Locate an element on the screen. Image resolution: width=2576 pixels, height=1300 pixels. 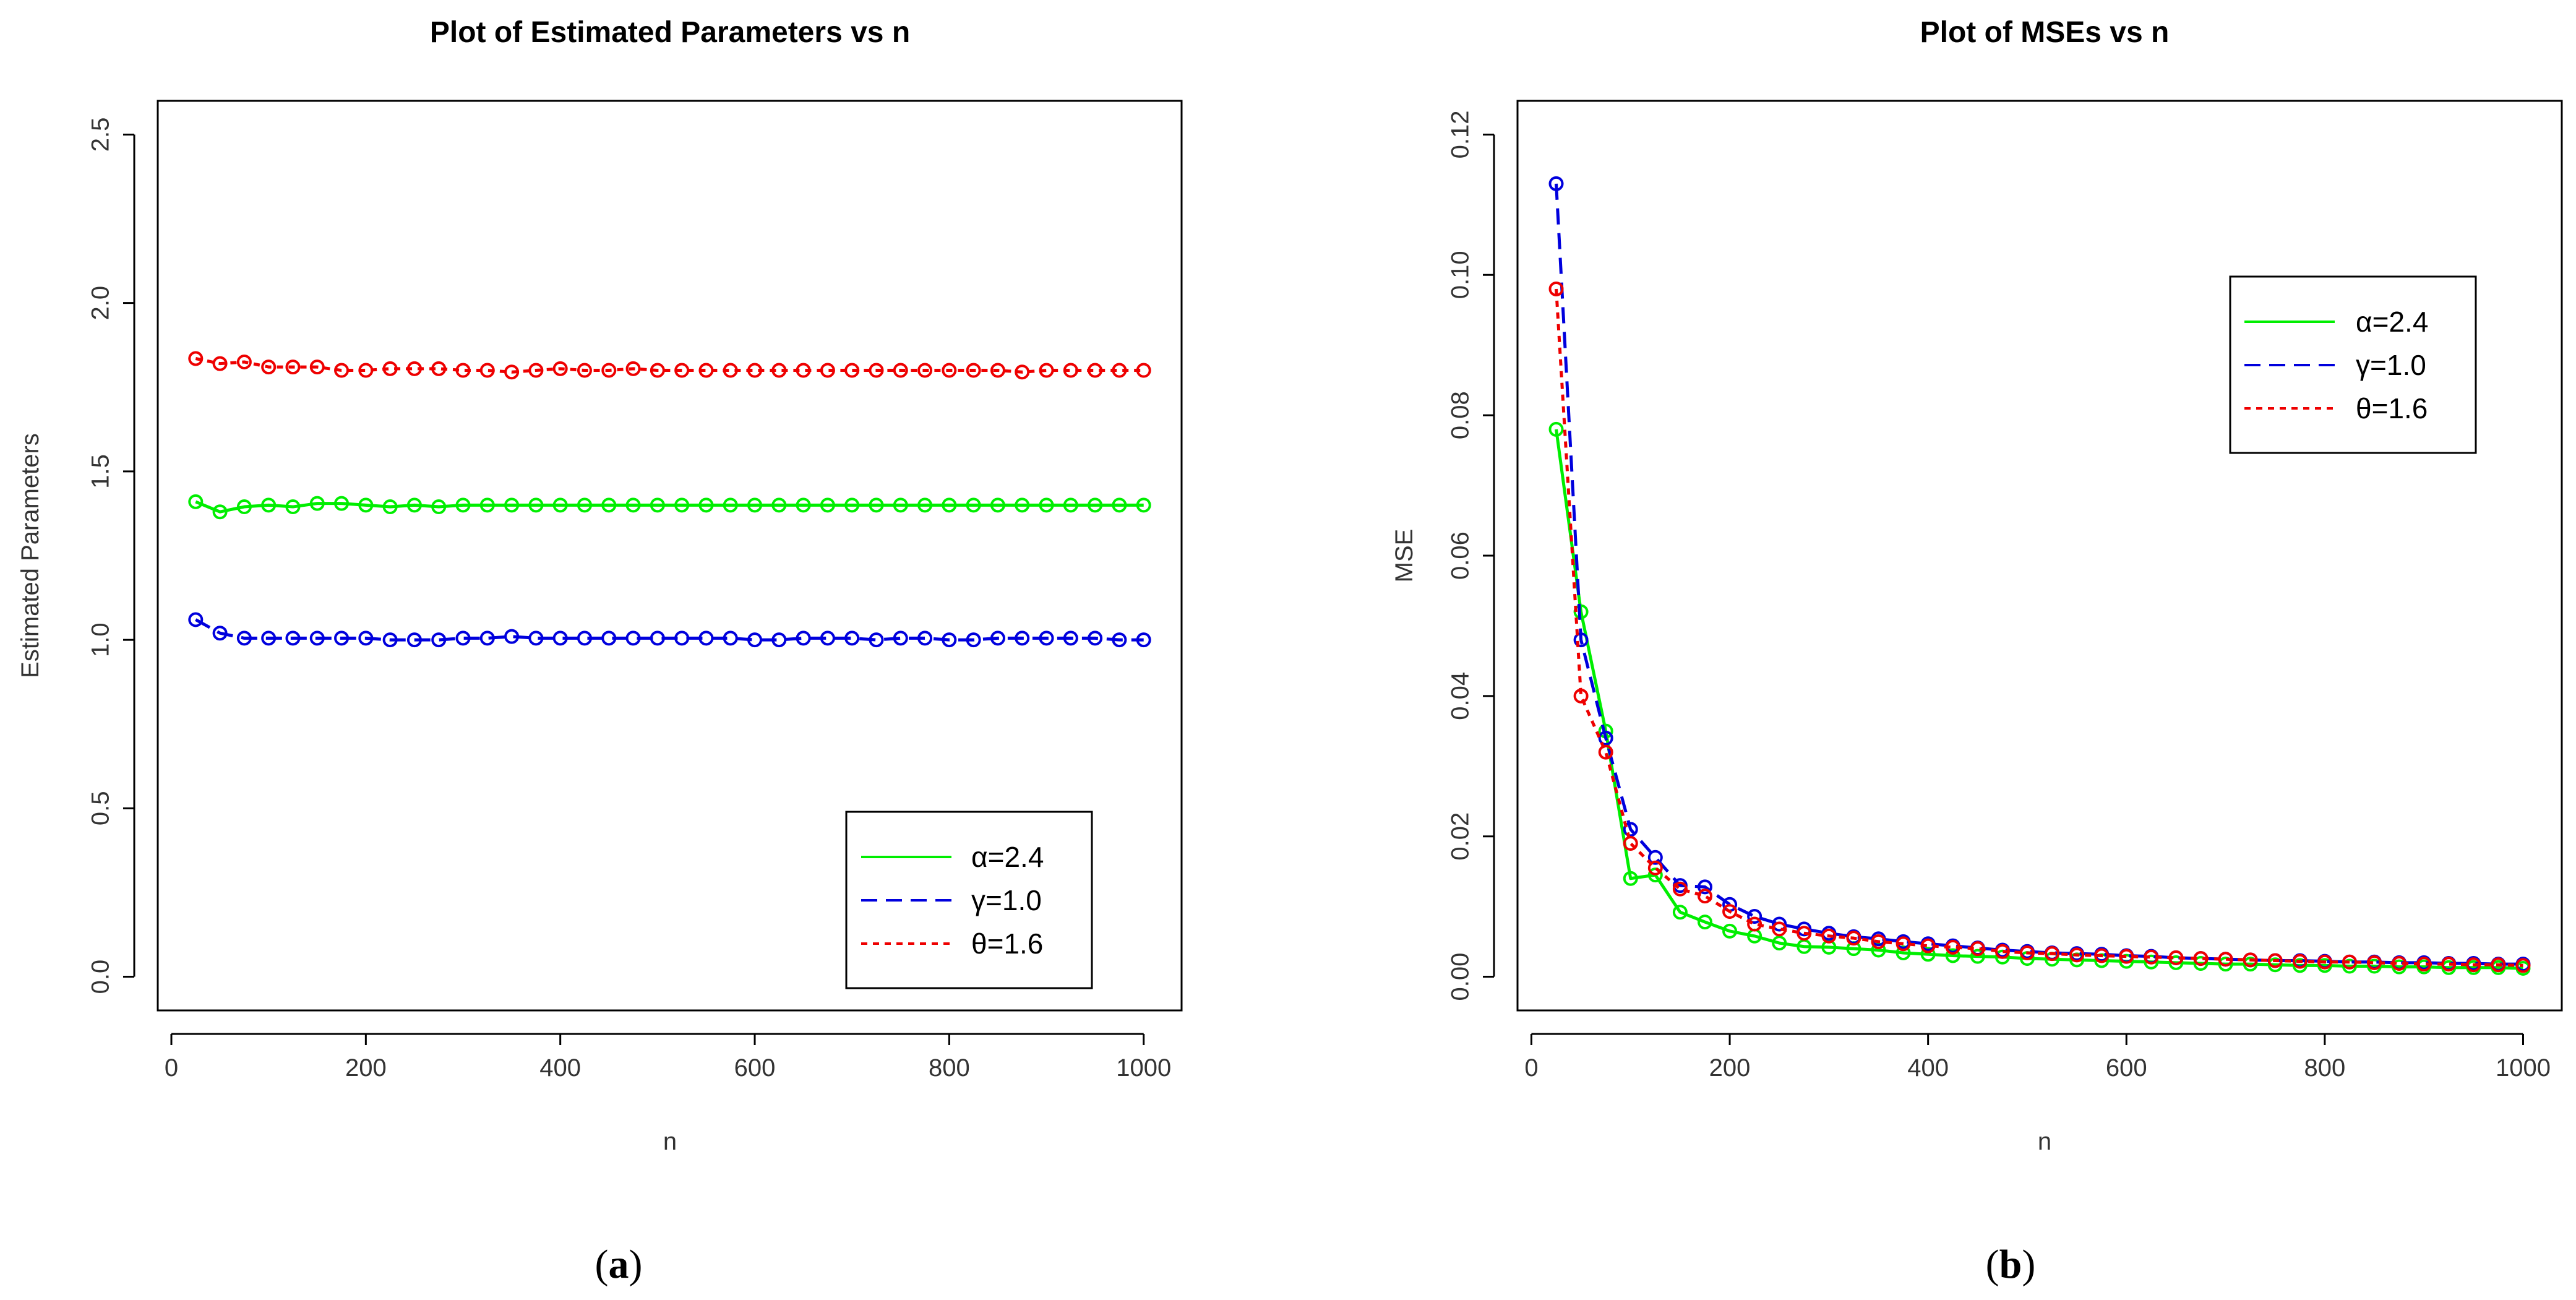
x-tick-label: 0 is located at coordinates (1531, 1068).